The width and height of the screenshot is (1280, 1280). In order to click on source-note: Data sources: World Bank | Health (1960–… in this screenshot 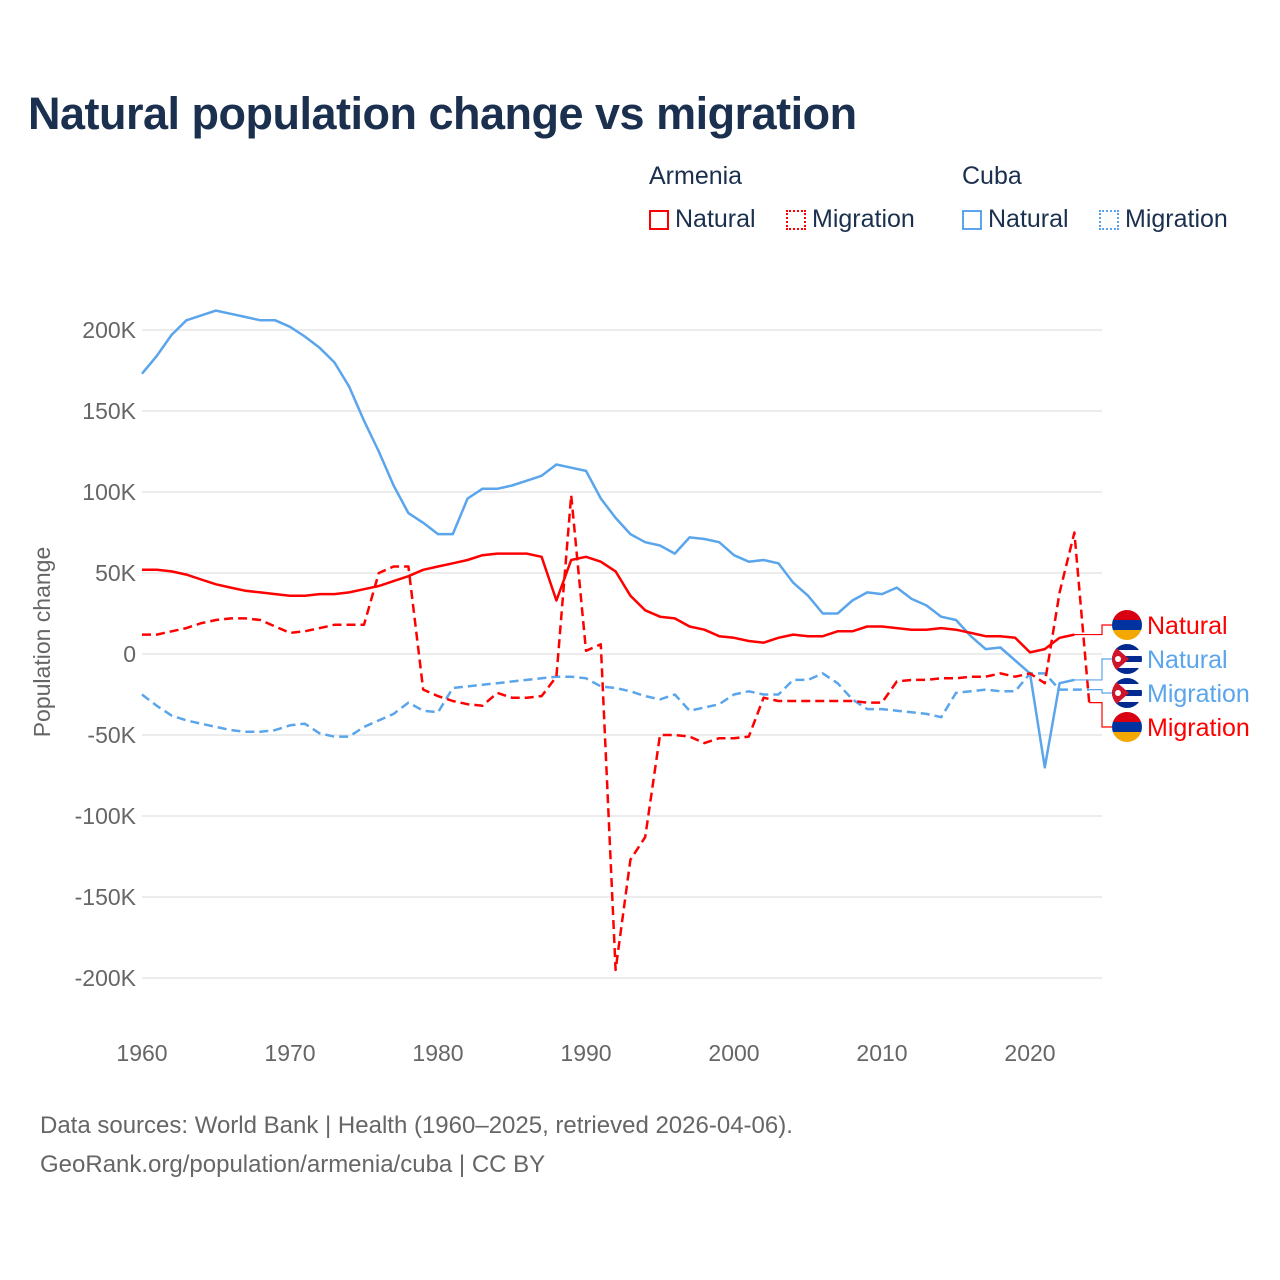, I will do `click(416, 1125)`.